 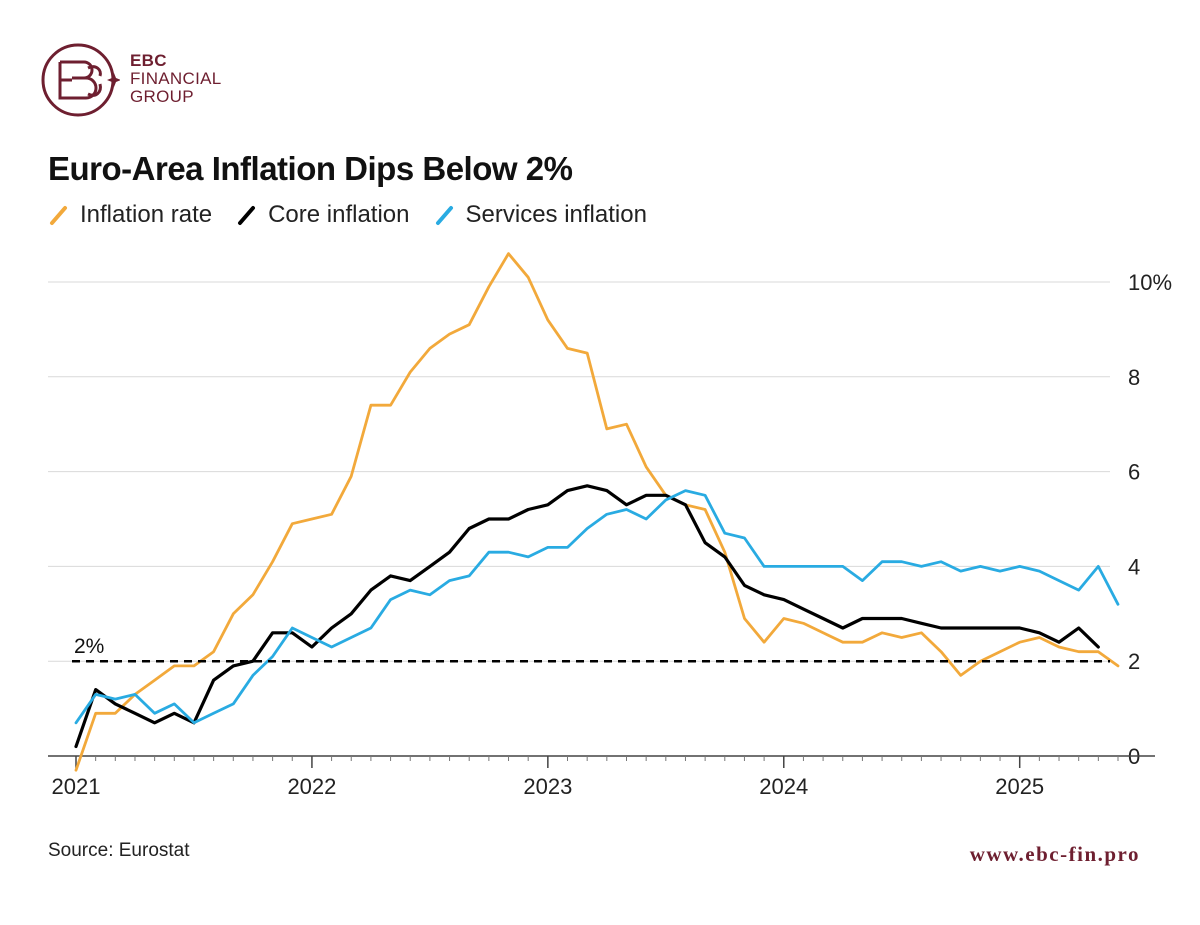 What do you see at coordinates (146, 214) in the screenshot?
I see `legend-label-inflation-rate: Inflation rate` at bounding box center [146, 214].